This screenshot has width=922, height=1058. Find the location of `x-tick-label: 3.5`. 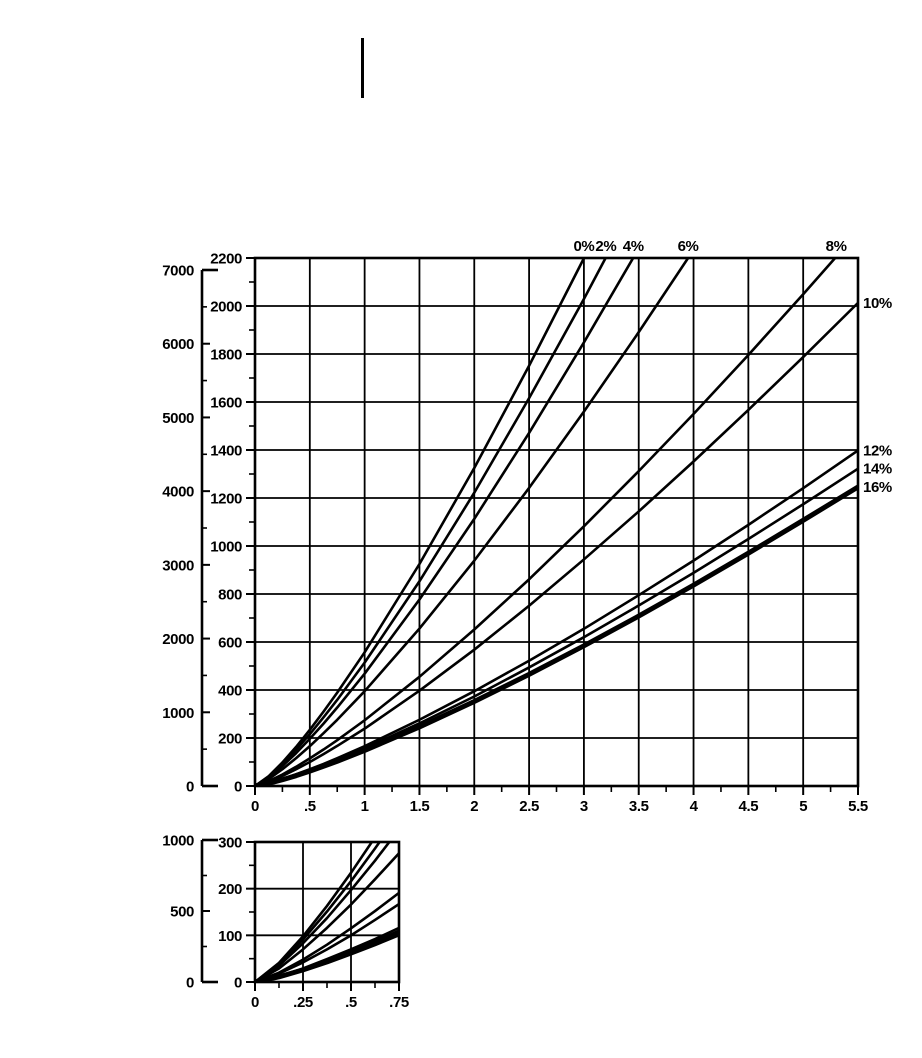

x-tick-label: 3.5 is located at coordinates (639, 806).